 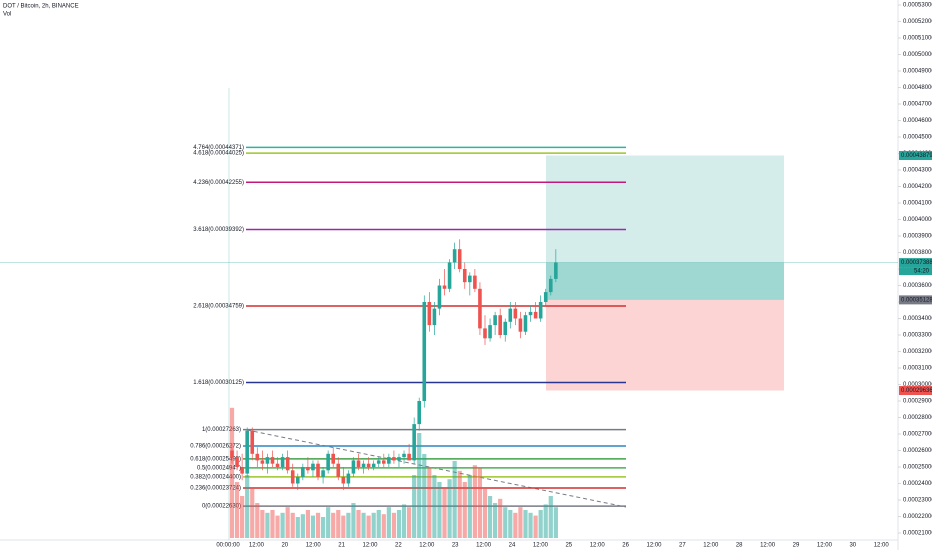 What do you see at coordinates (917, 385) in the screenshot?
I see `y-tick-label: 0.00030000` at bounding box center [917, 385].